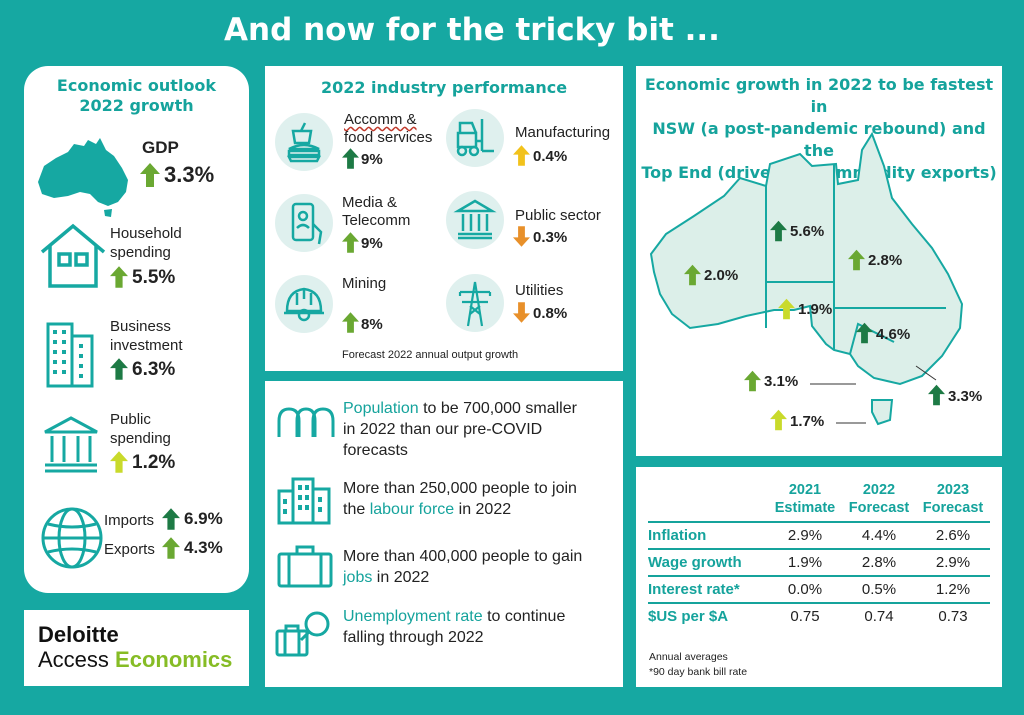  Describe the element at coordinates (893, 334) in the screenshot. I see `nsw-value: 4.6%` at that location.